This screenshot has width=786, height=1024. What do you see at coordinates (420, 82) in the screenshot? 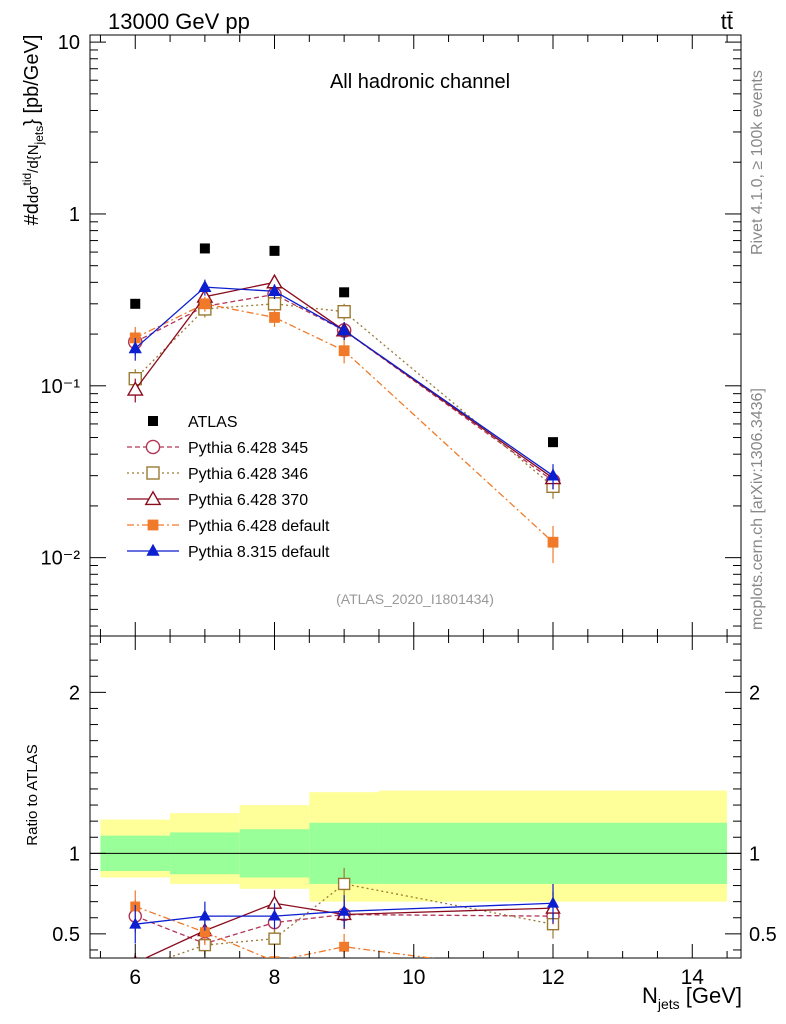
I see `chart-title: All hadronic channel` at bounding box center [420, 82].